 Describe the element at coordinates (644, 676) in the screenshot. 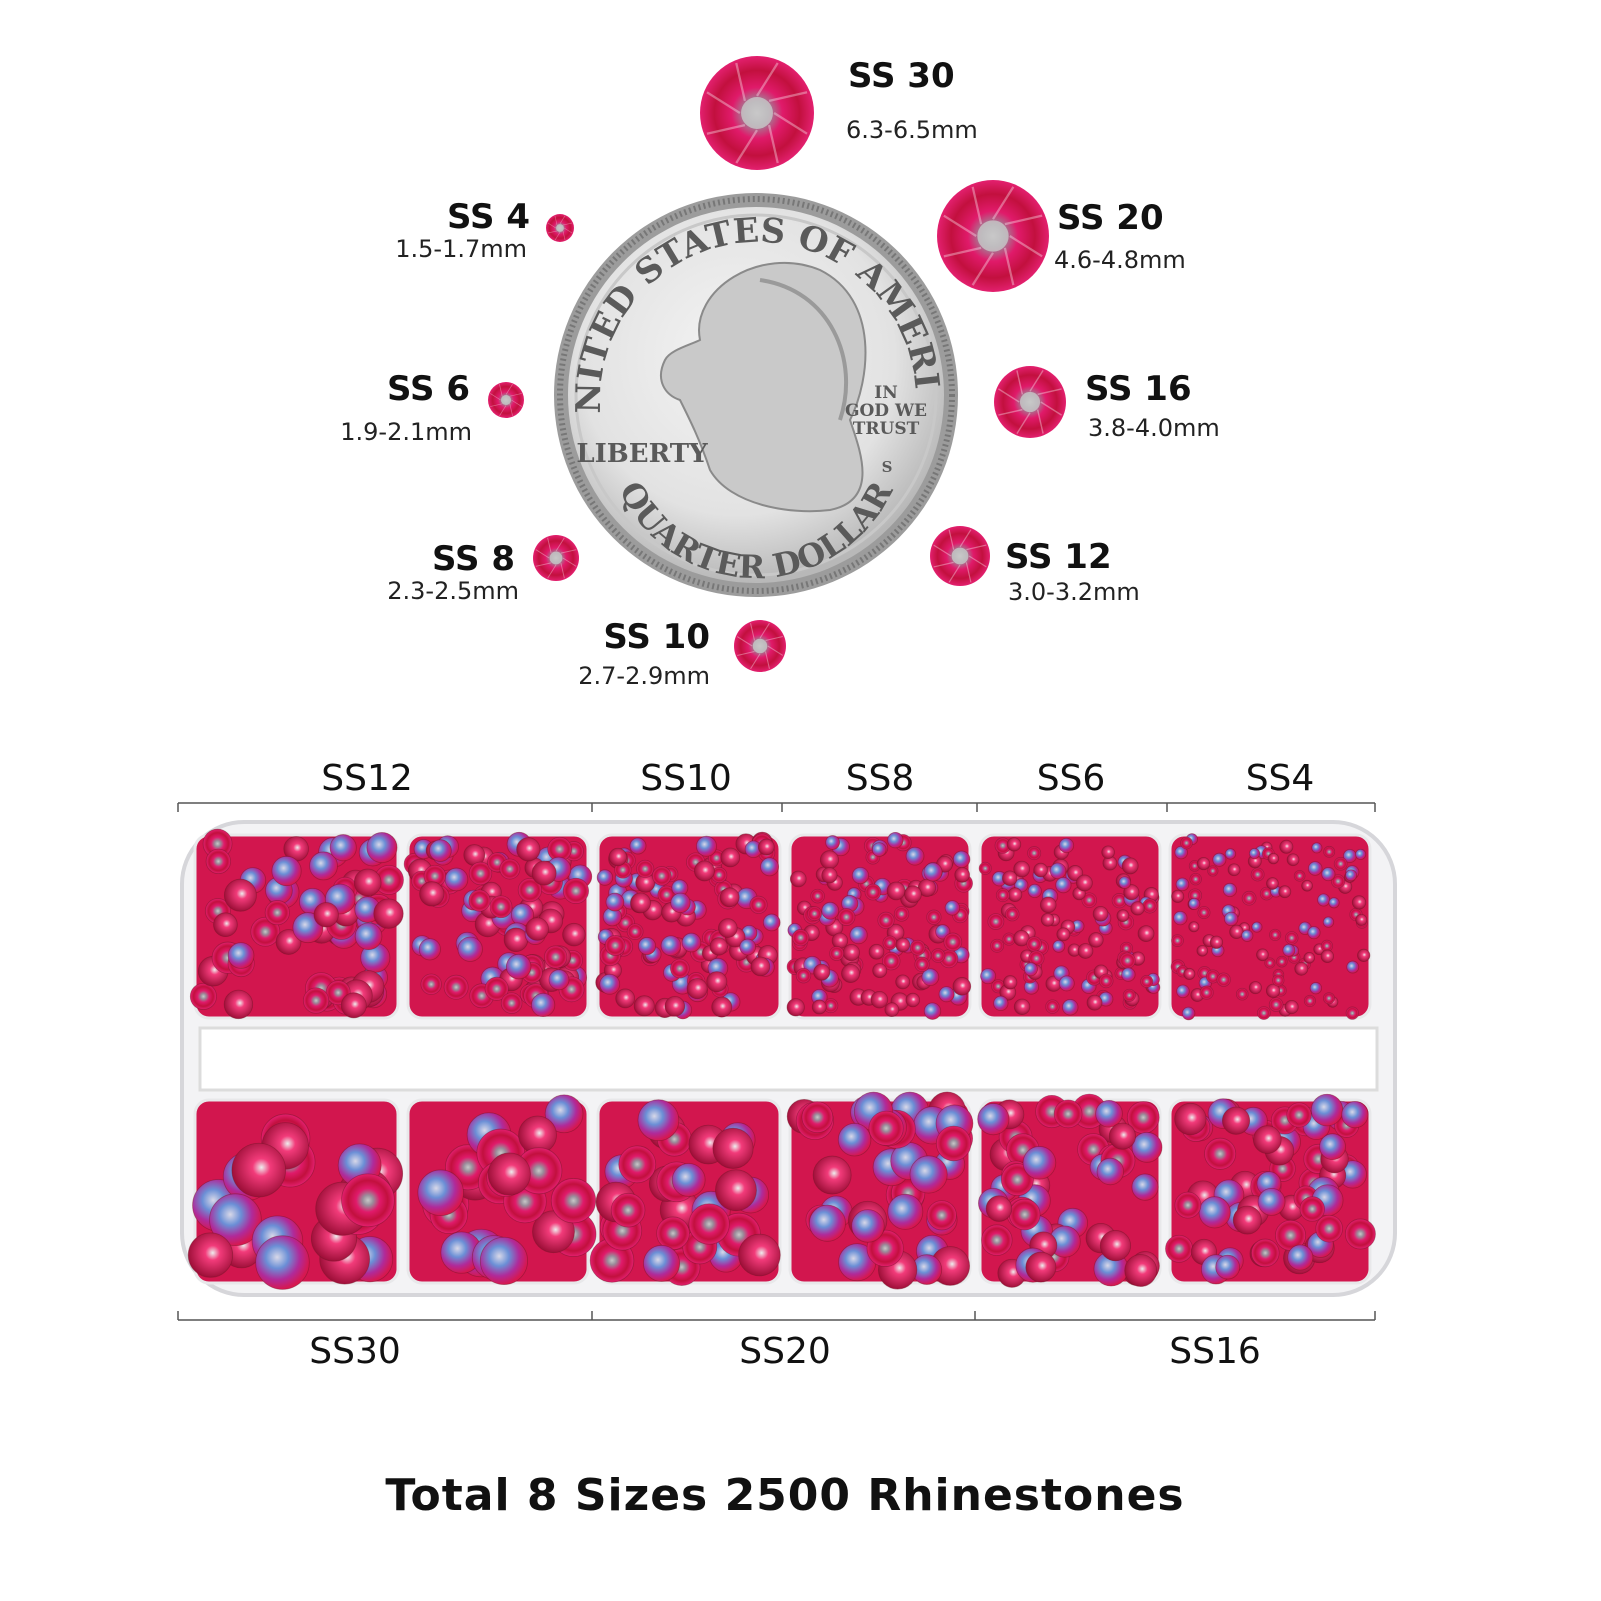

I see `size-range: 2.7-2.9mm` at that location.